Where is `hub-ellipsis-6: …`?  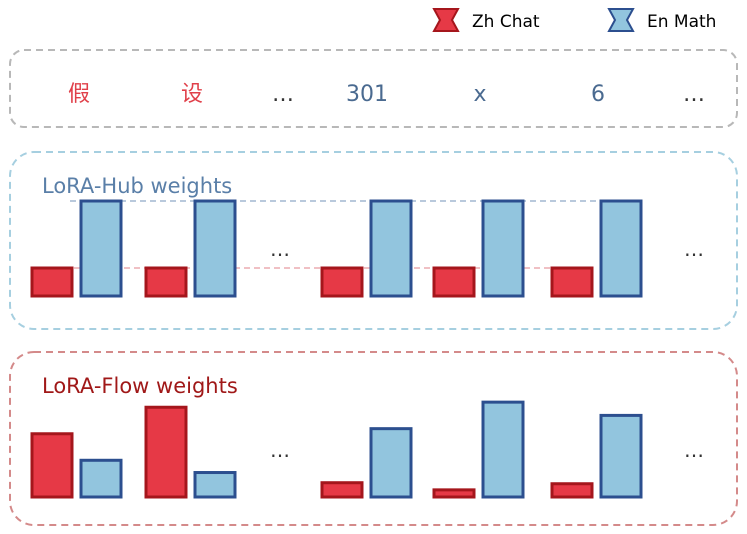 hub-ellipsis-6: … is located at coordinates (694, 249).